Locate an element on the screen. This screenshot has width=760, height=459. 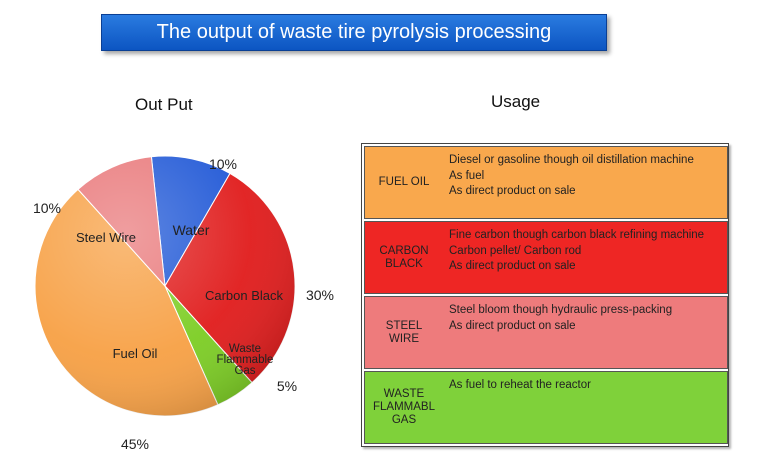
usage-row-description: As fuel to reheat the reactor is located at coordinates (586, 386).